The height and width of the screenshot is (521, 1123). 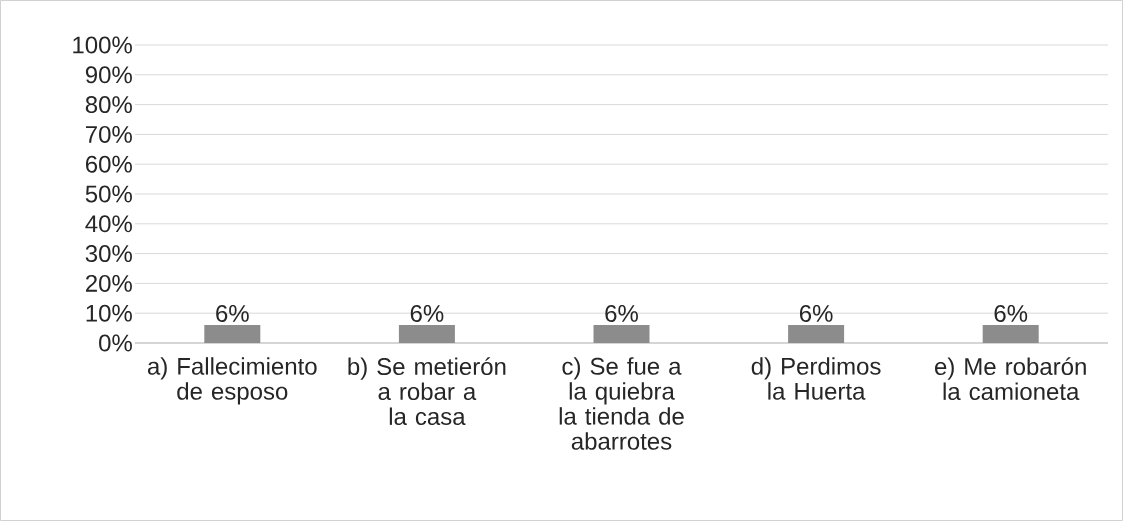 What do you see at coordinates (427, 391) in the screenshot?
I see `x-tick-label: b) Se metierón a robar a la casa` at bounding box center [427, 391].